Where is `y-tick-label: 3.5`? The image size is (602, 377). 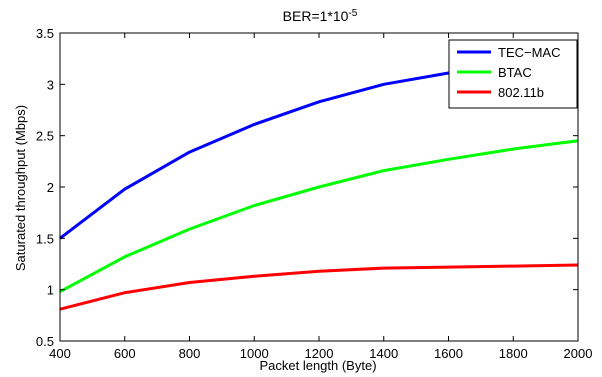 y-tick-label: 3.5 is located at coordinates (45, 33).